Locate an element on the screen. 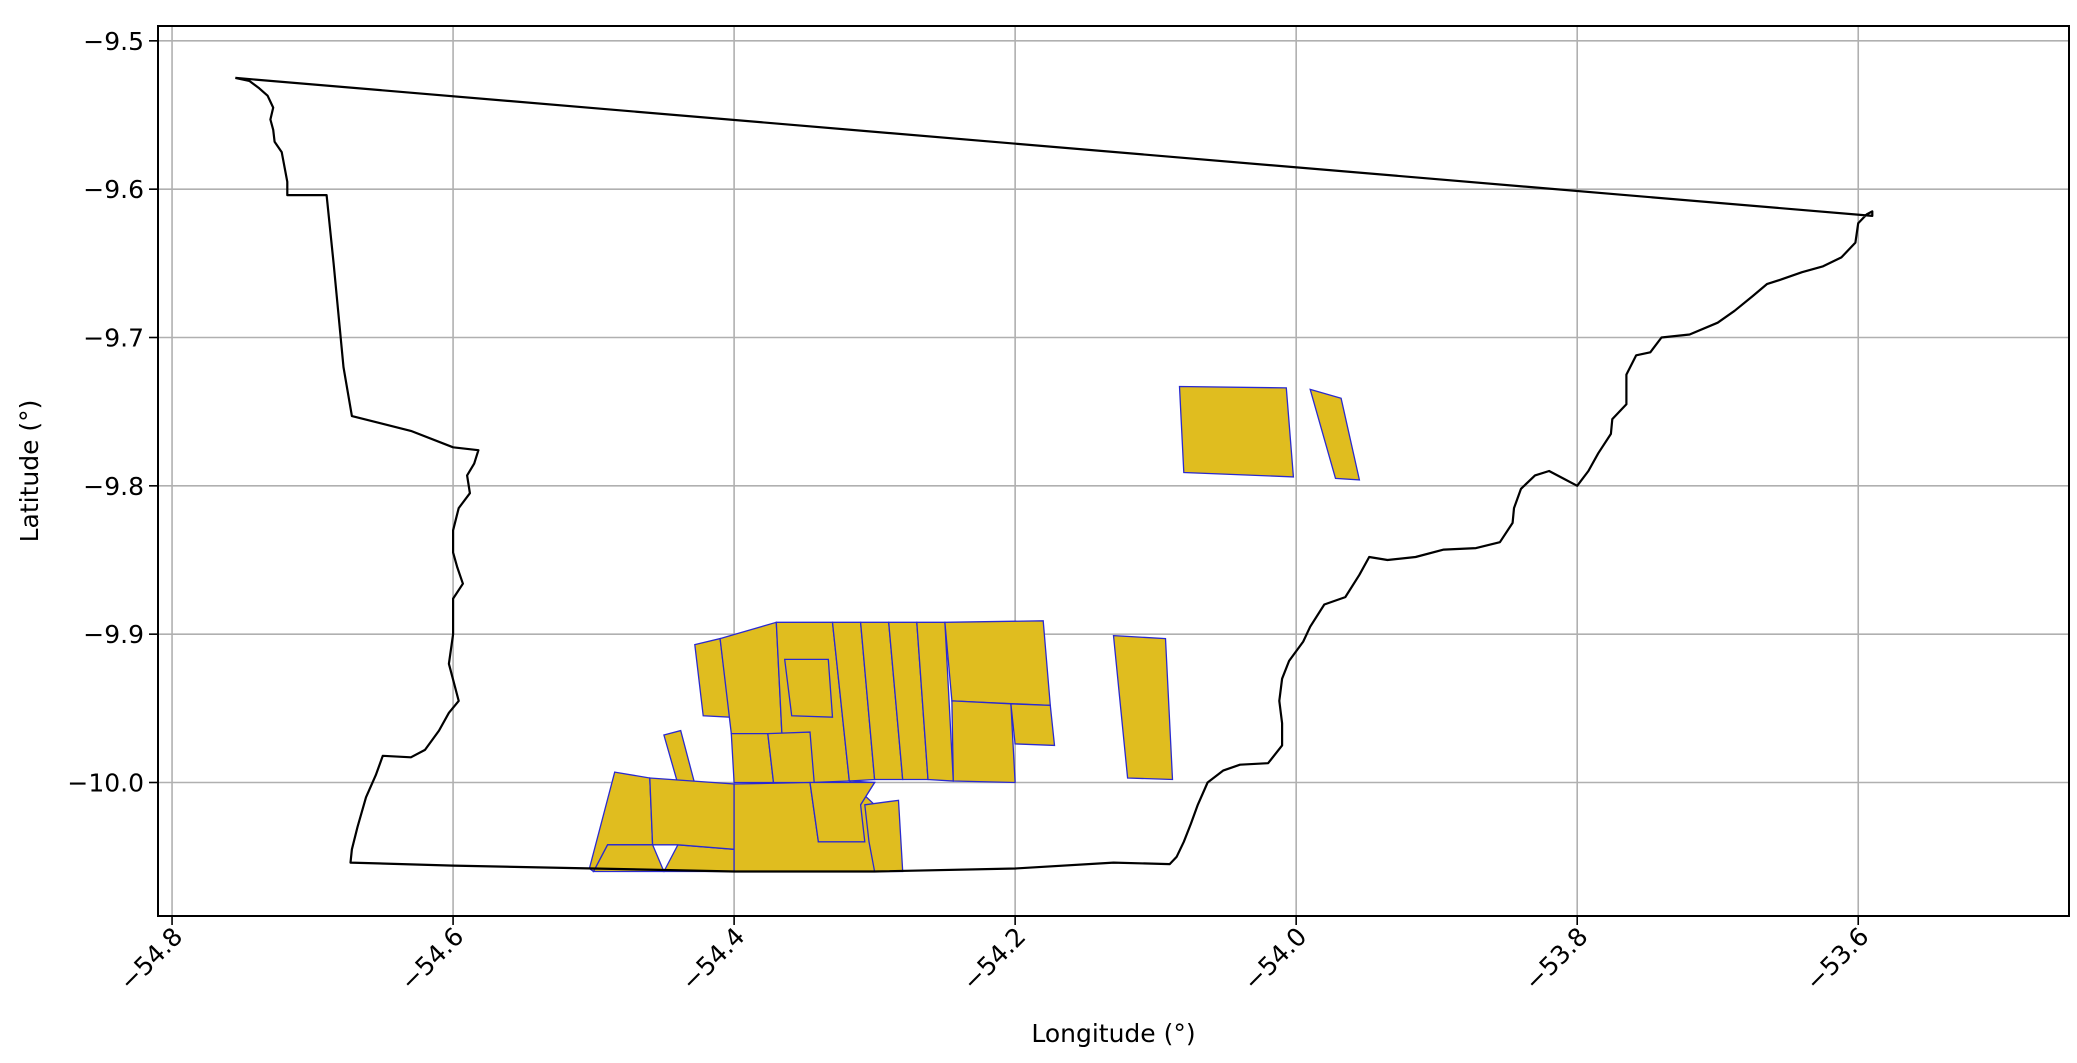 Image resolution: width=2077 pixels, height=1063 pixels. x-tick-label: −54.2 is located at coordinates (994, 959).